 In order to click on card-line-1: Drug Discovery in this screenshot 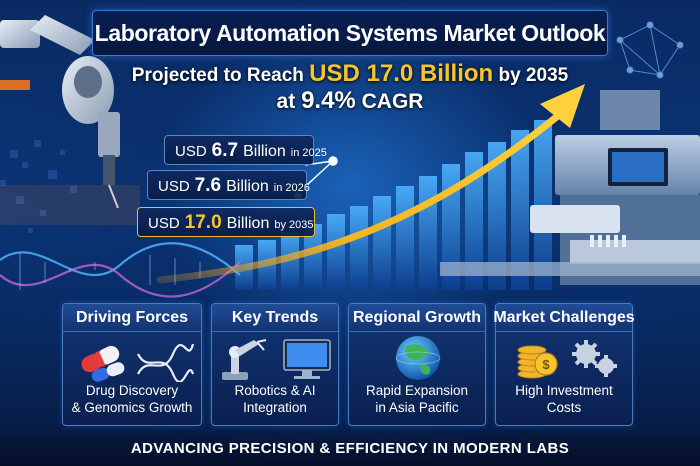, I will do `click(132, 390)`.